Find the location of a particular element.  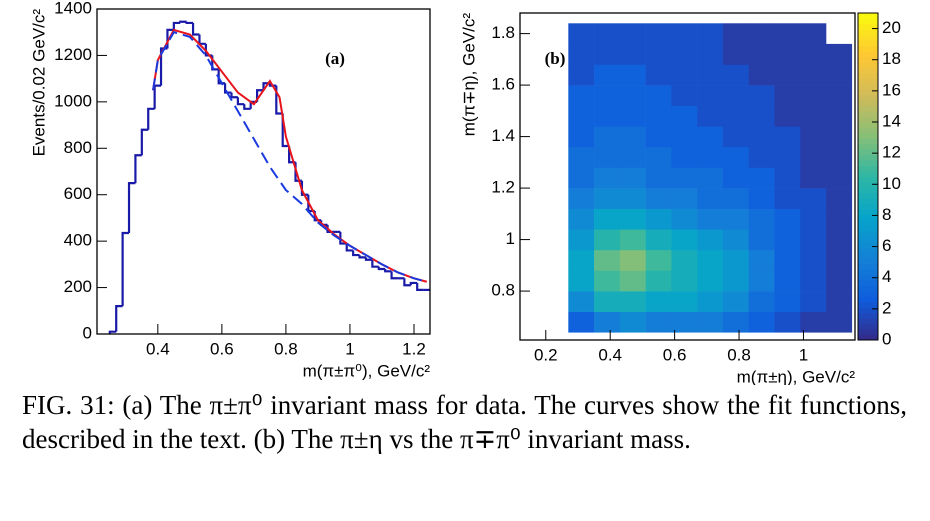

y-tick-label: 1.2 is located at coordinates (503, 187).